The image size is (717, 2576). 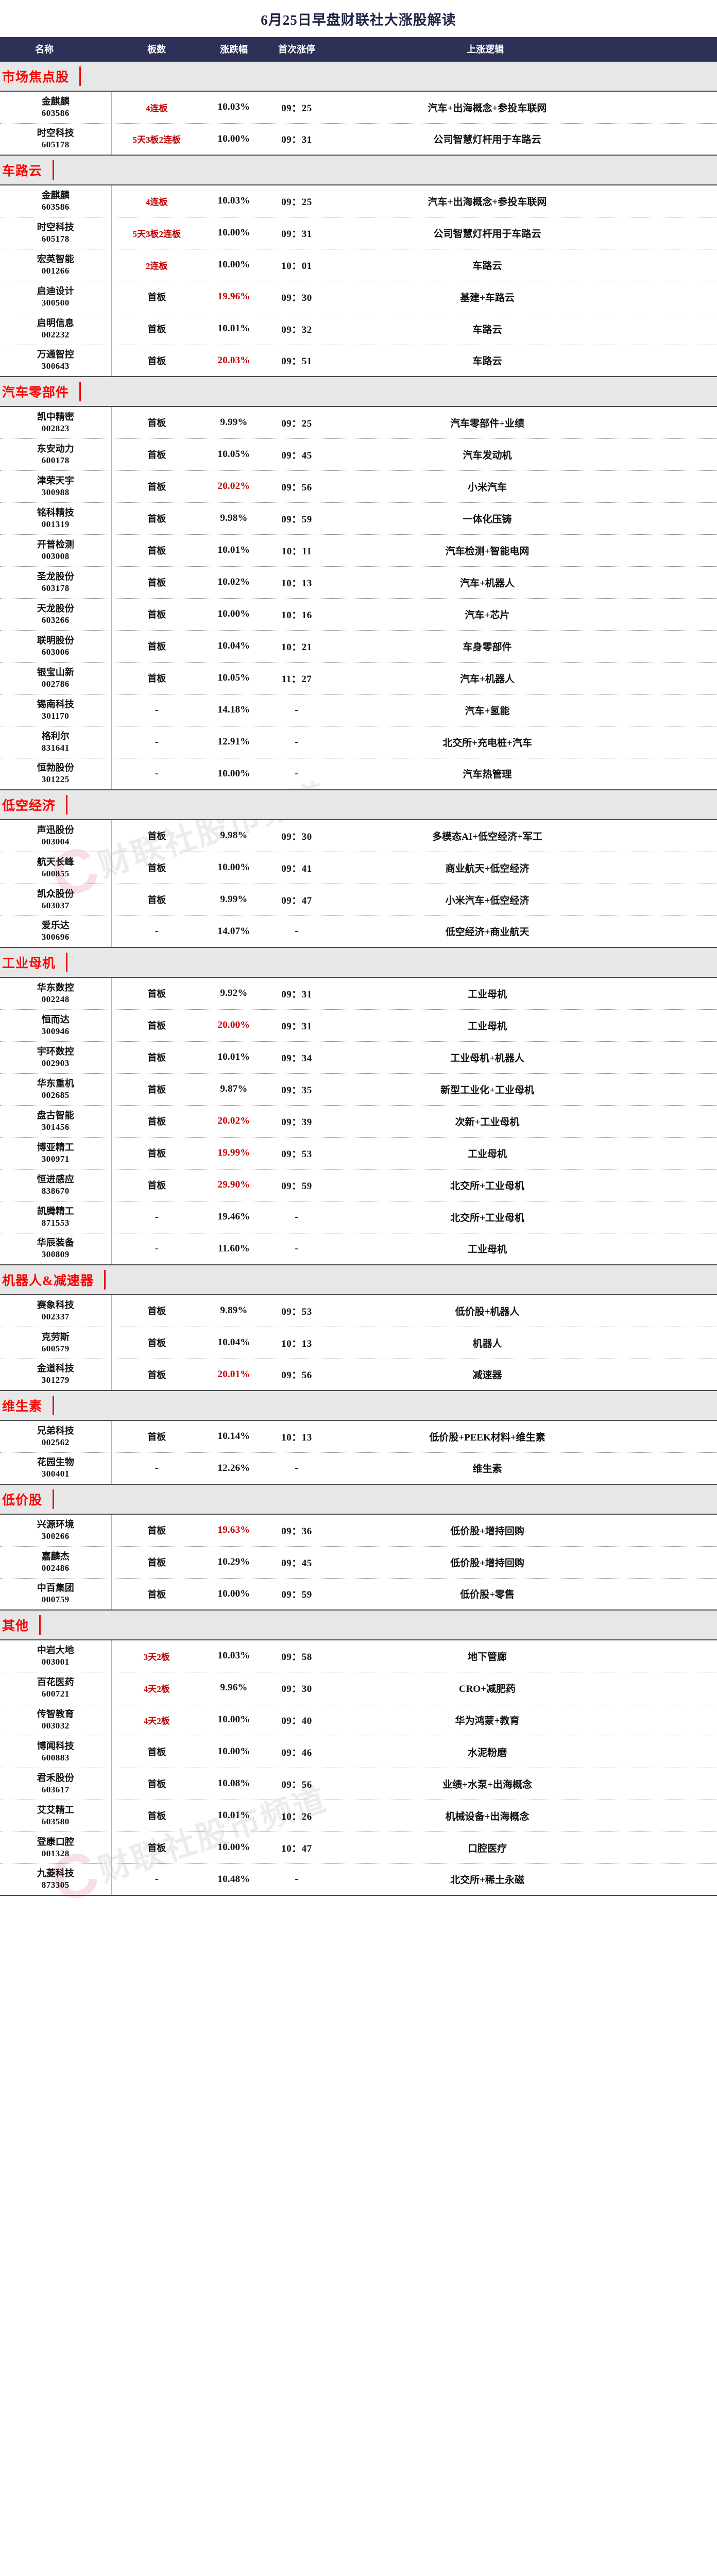 What do you see at coordinates (297, 1720) in the screenshot?
I see `cell-first-limit-time: 09：40` at bounding box center [297, 1720].